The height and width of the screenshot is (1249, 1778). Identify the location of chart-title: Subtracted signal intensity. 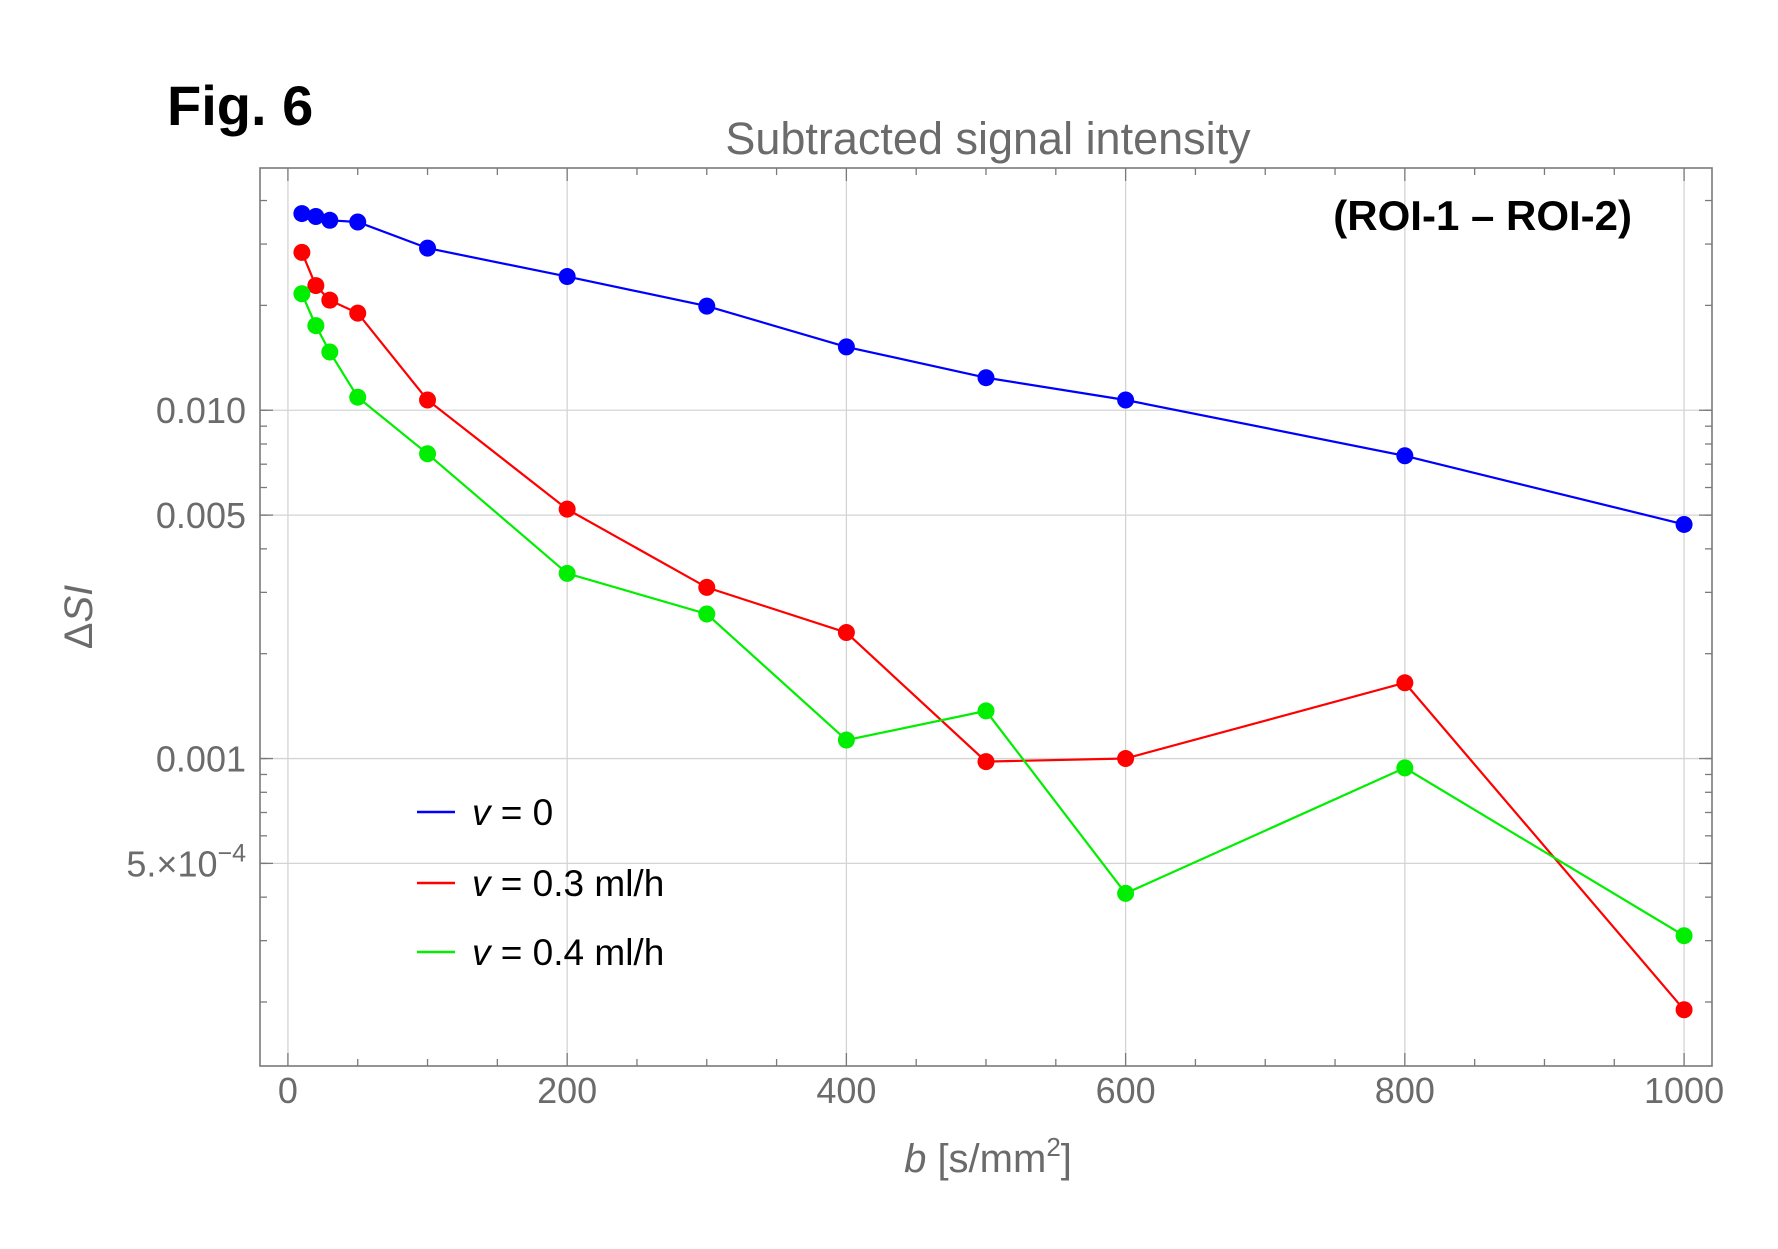
(988, 138).